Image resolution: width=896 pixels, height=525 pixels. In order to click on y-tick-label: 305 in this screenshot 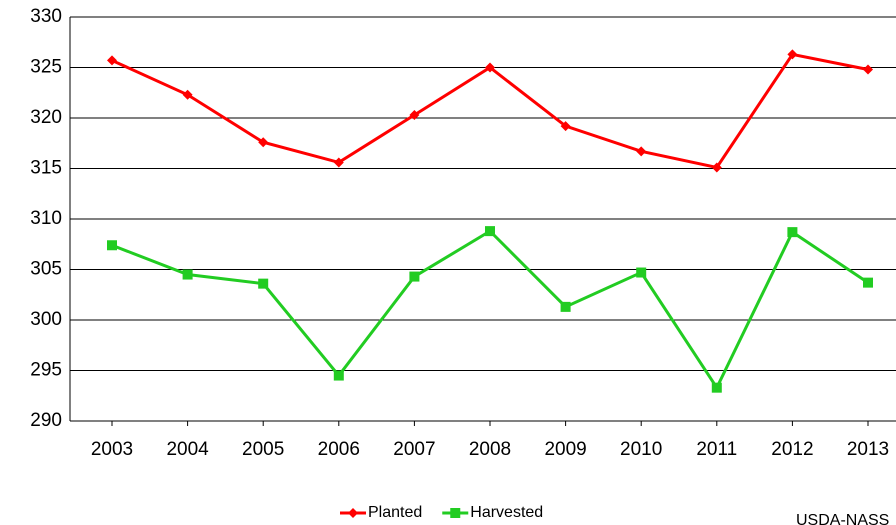, I will do `click(46, 269)`.